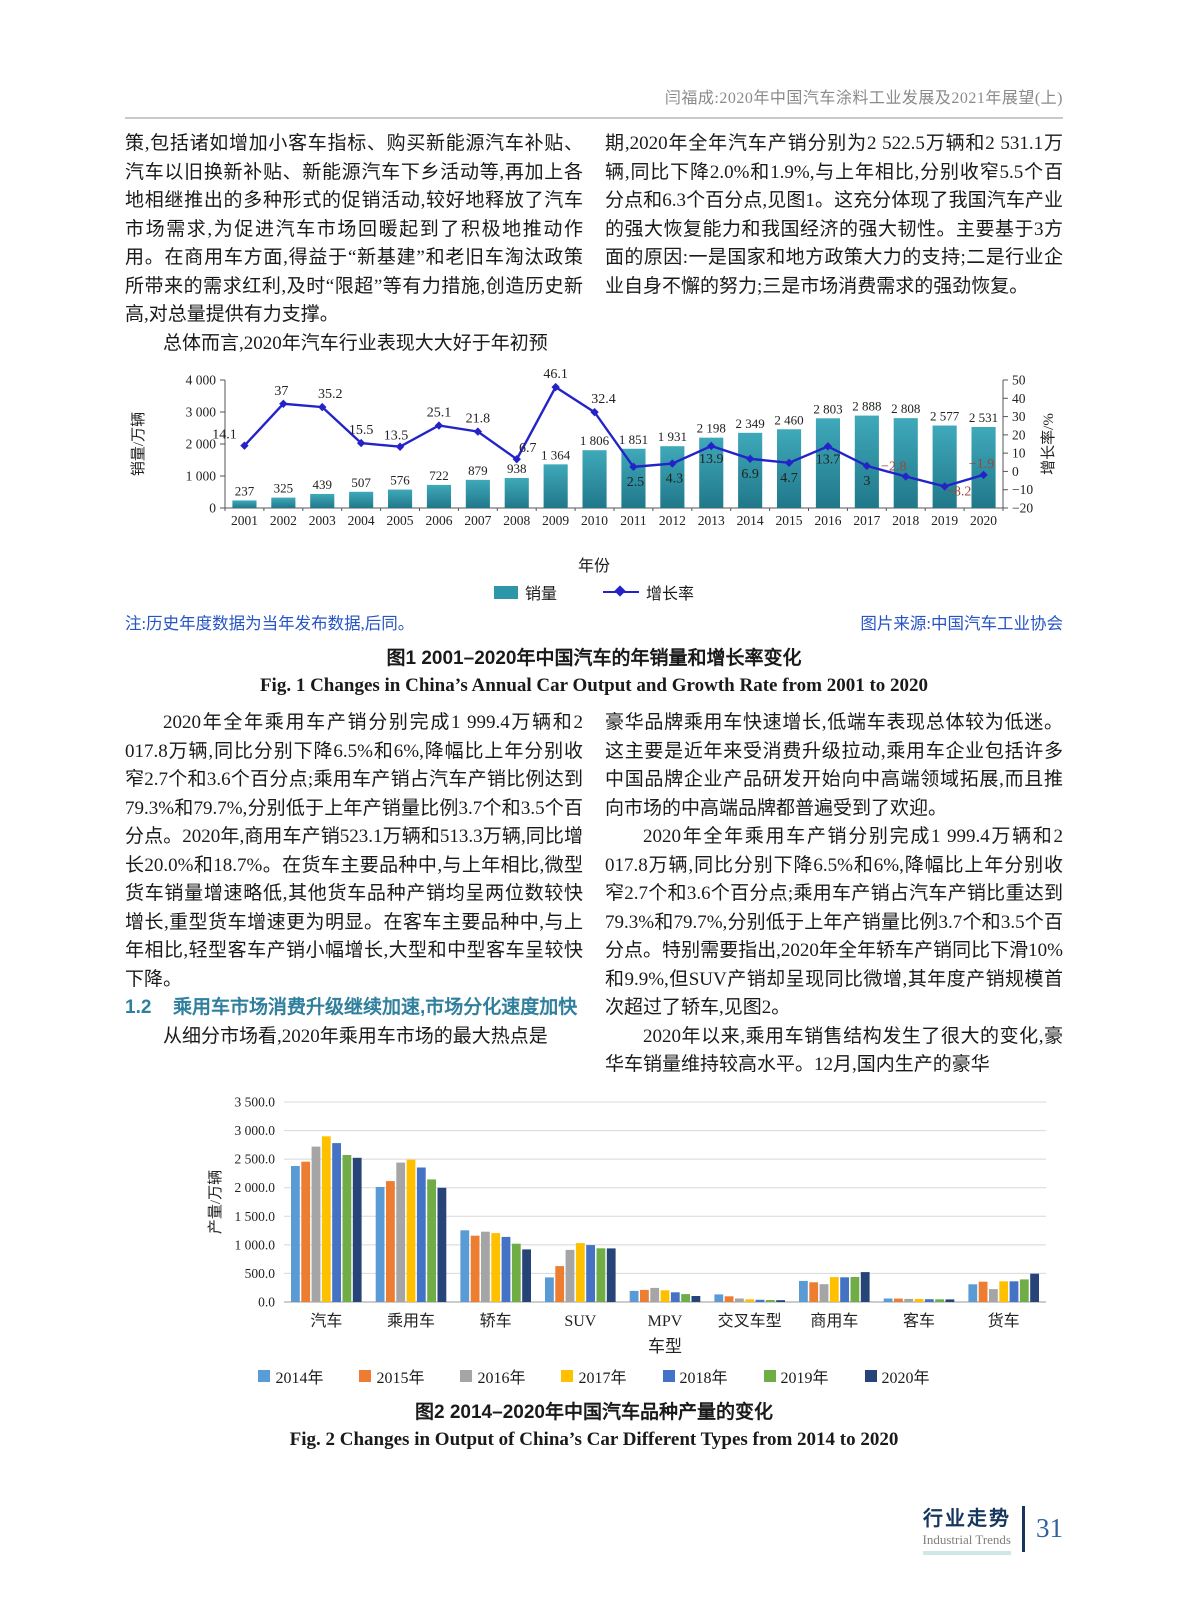 This screenshot has height=1600, width=1187. What do you see at coordinates (556, 454) in the screenshot?
I see `svg-text: 1 364` at bounding box center [556, 454].